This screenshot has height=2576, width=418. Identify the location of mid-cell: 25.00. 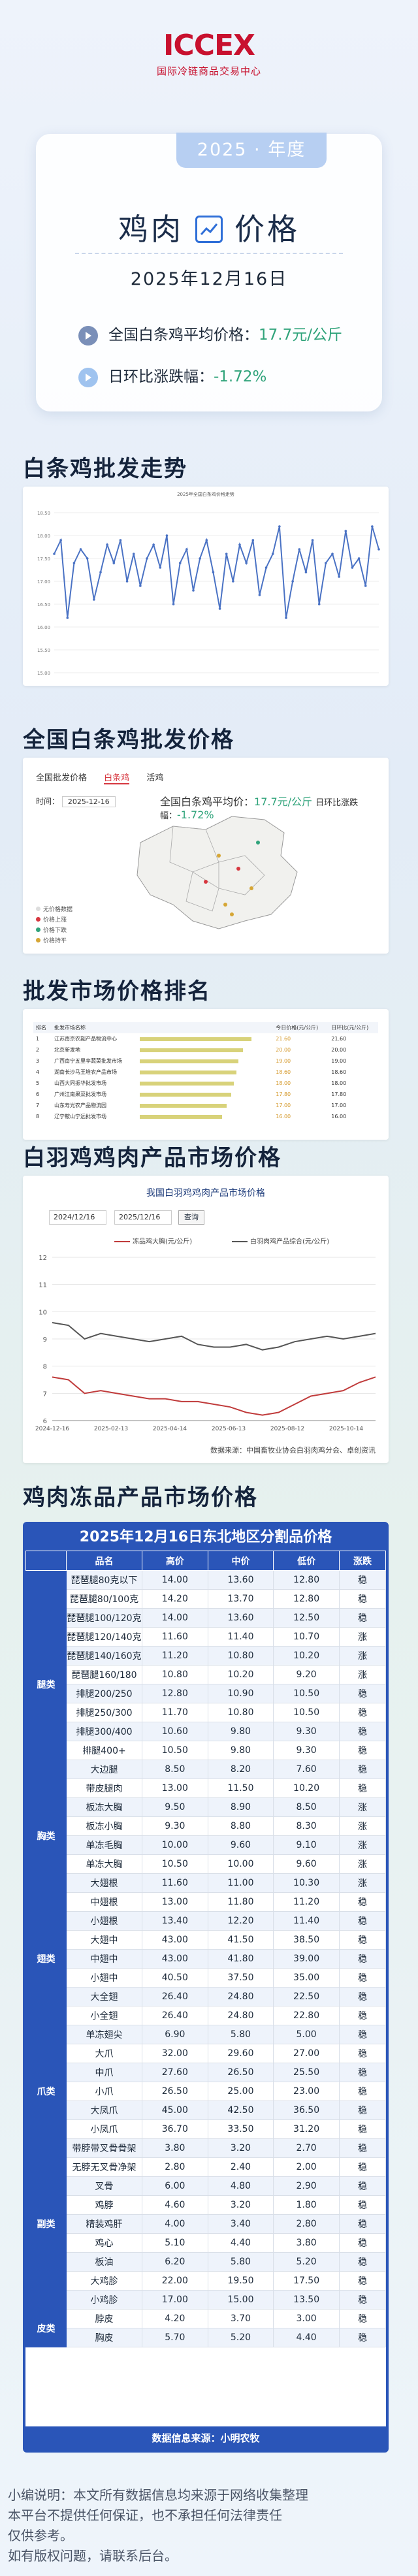
(240, 2091).